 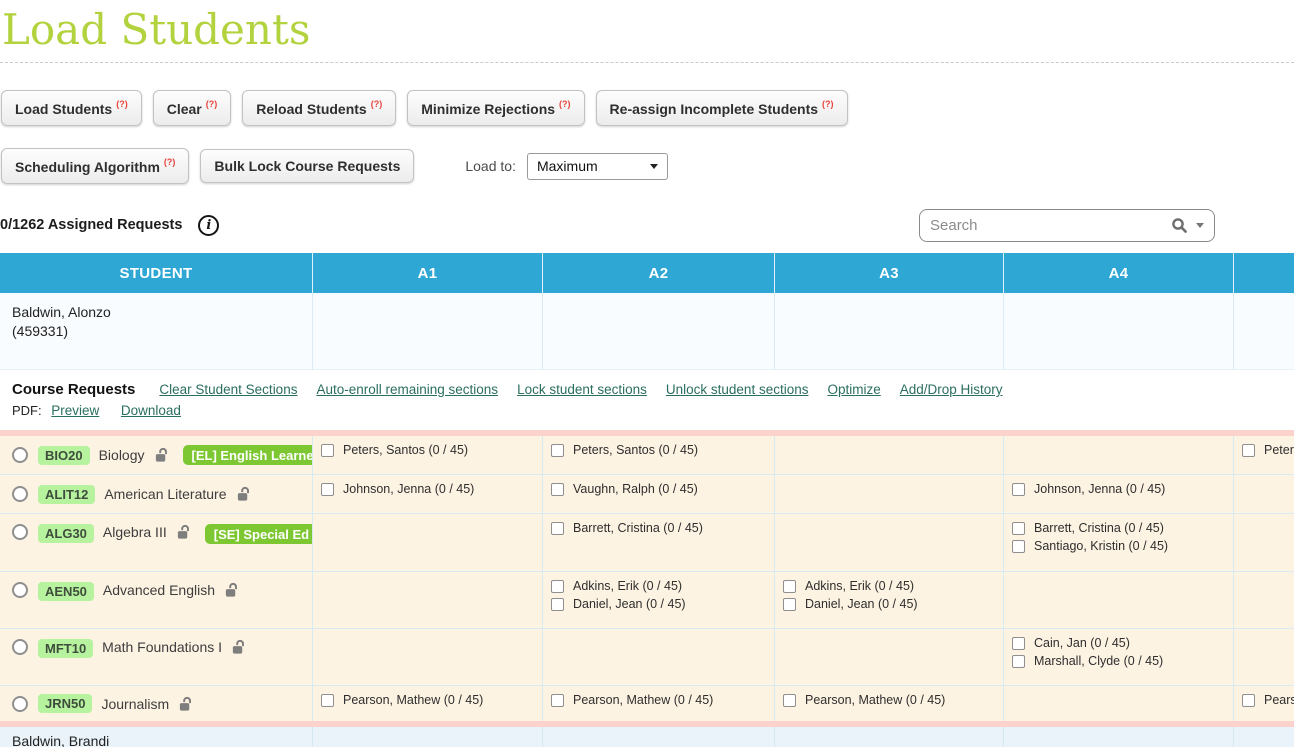 What do you see at coordinates (71, 108) in the screenshot?
I see `load-students-button: Load Students (?)` at bounding box center [71, 108].